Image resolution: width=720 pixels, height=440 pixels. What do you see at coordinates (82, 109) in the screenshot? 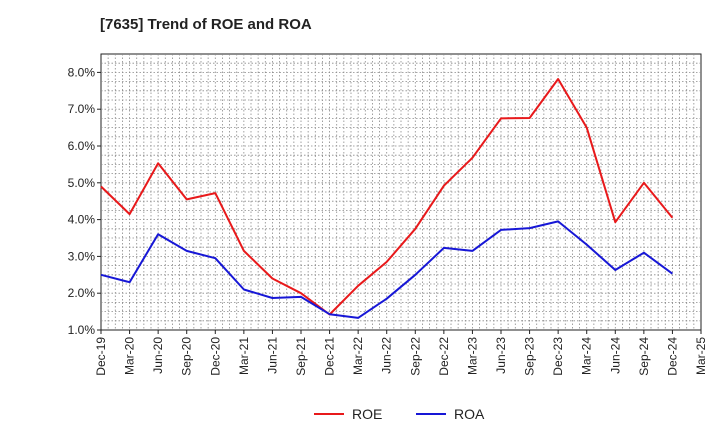
I see `y-tick-label: 7.0%` at bounding box center [82, 109].